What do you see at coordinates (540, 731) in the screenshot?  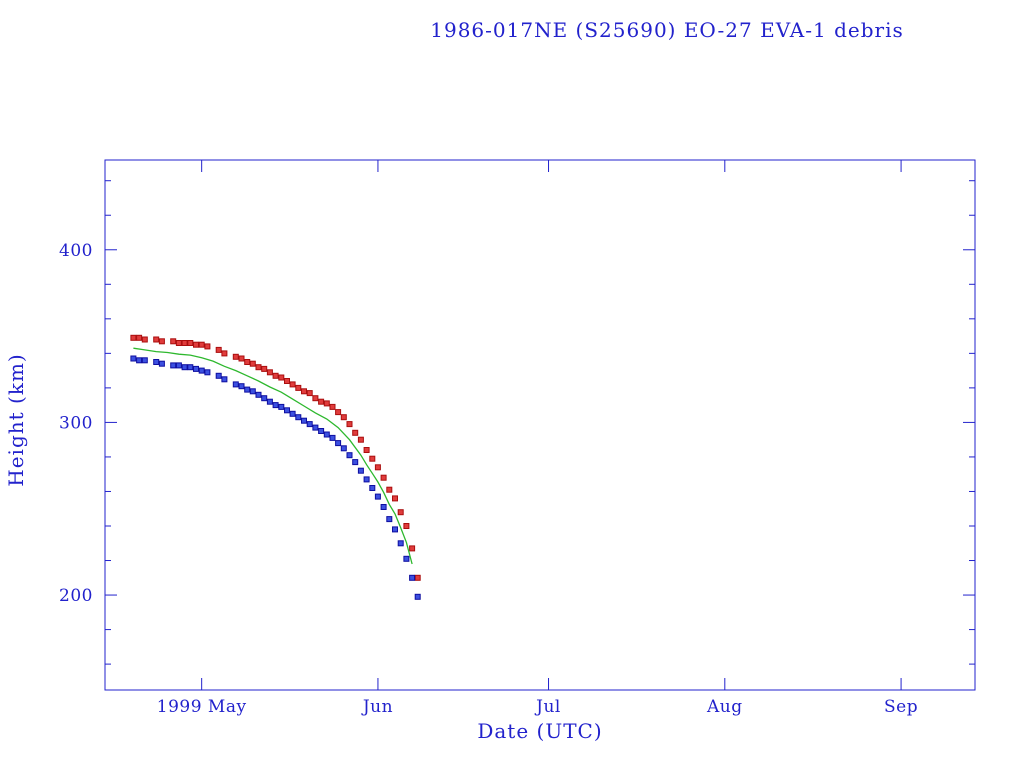 I see `x-axis-label: Date (UTC)` at bounding box center [540, 731].